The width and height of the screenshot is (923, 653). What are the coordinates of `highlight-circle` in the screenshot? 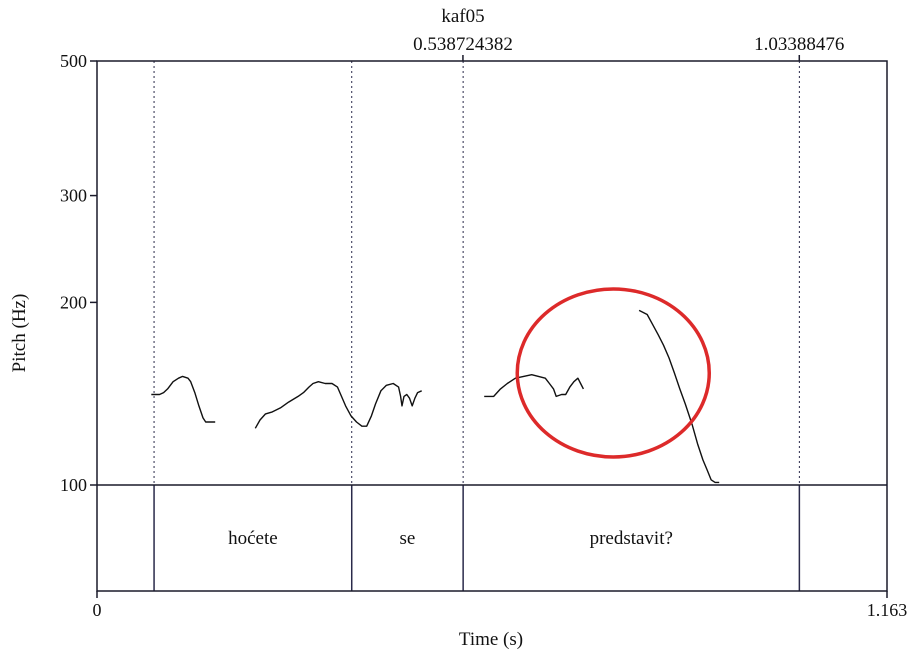 It's located at (613, 373).